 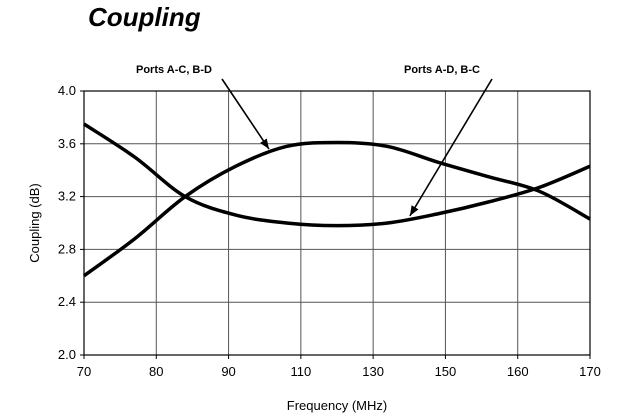 I want to click on x-tick-label: 70, so click(x=84, y=371).